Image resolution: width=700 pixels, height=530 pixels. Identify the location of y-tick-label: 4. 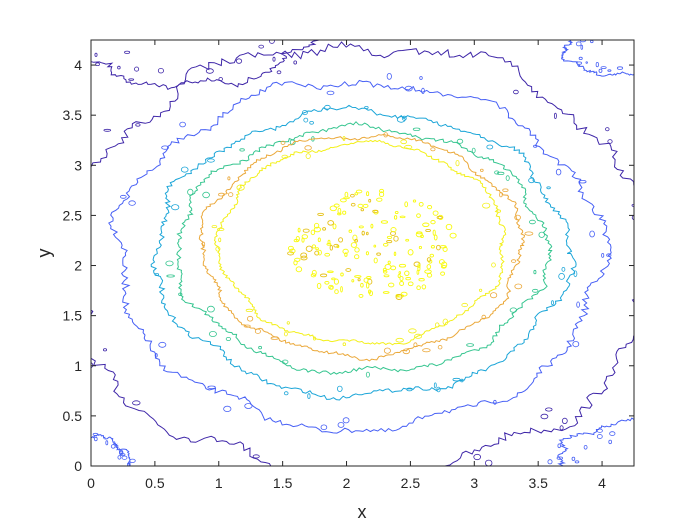
(78, 65).